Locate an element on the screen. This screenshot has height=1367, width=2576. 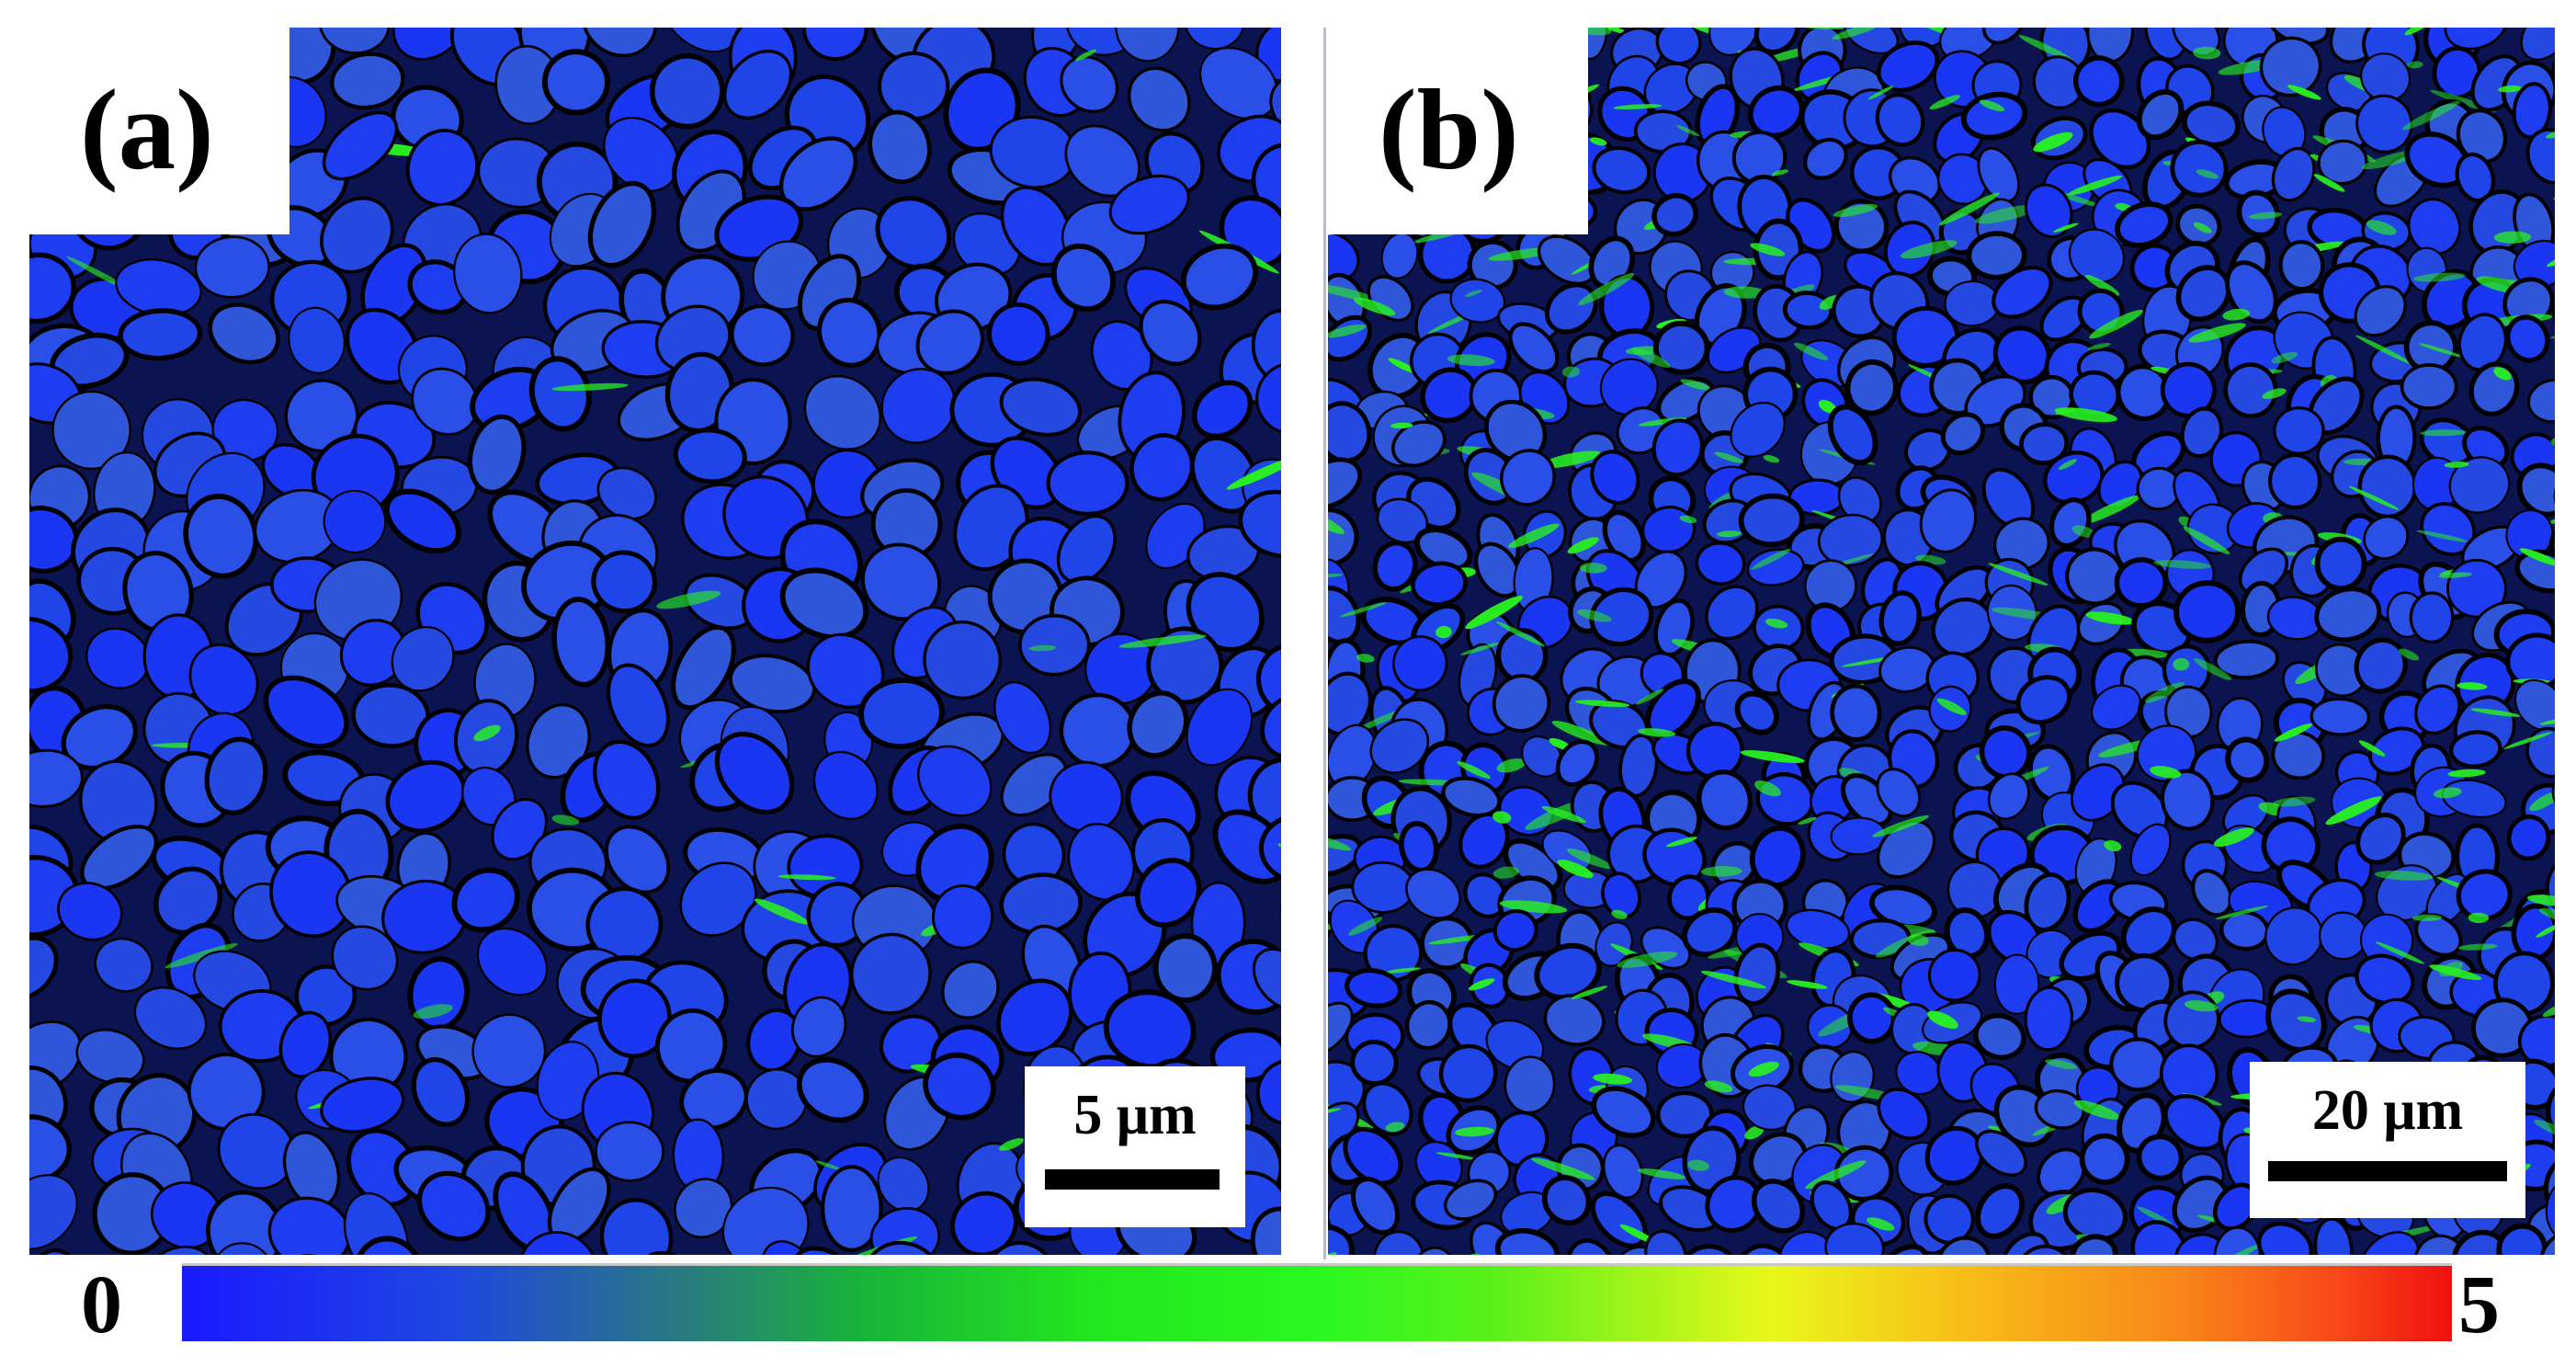
panel-b-scale-text: 20 μm is located at coordinates (2387, 1110).